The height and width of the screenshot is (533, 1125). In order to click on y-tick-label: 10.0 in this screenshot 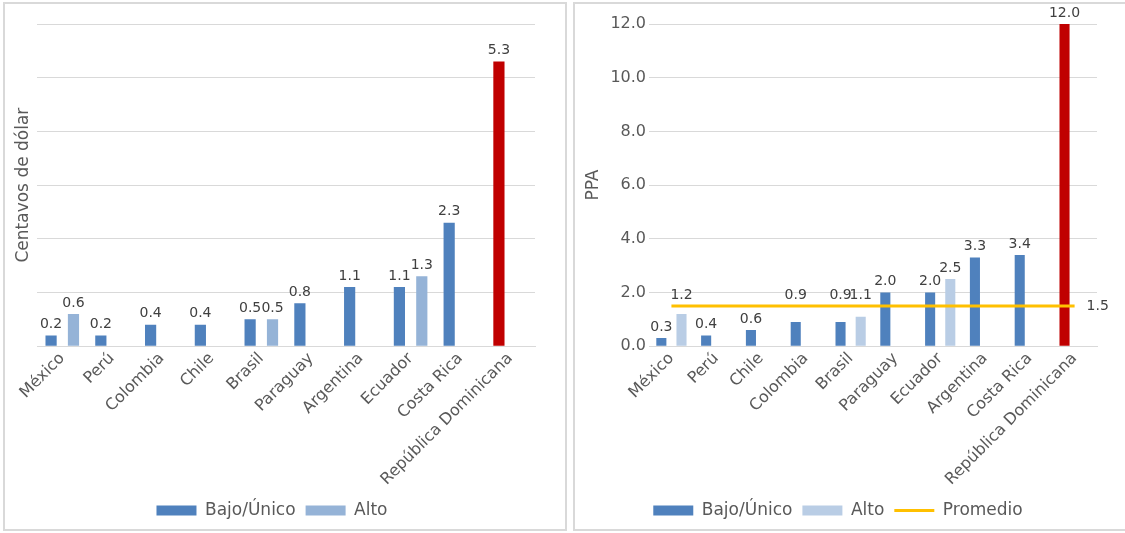, I will do `click(628, 76)`.